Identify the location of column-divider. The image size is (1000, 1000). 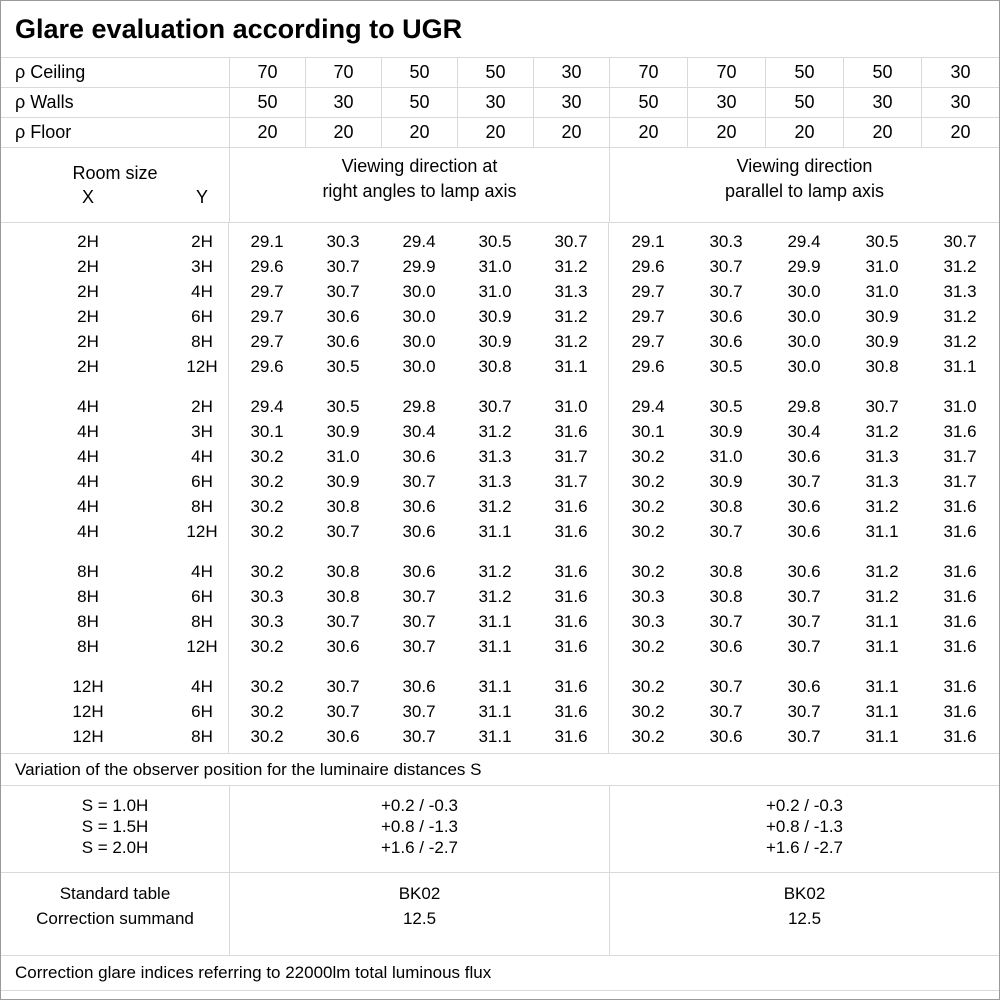
(228, 488).